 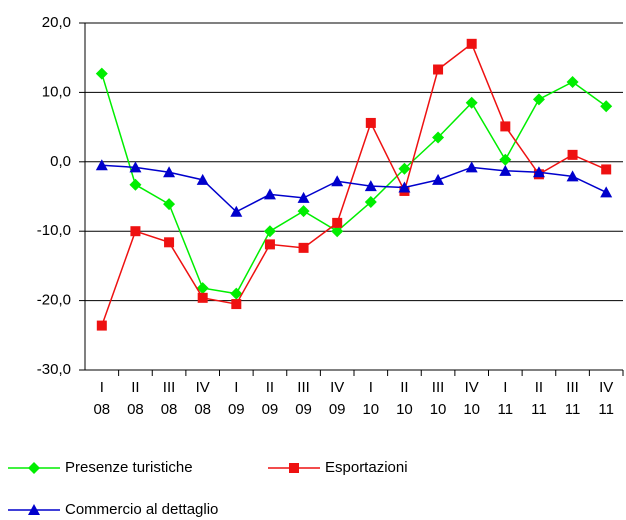 I want to click on x-tick-label: I 10, so click(x=371, y=398).